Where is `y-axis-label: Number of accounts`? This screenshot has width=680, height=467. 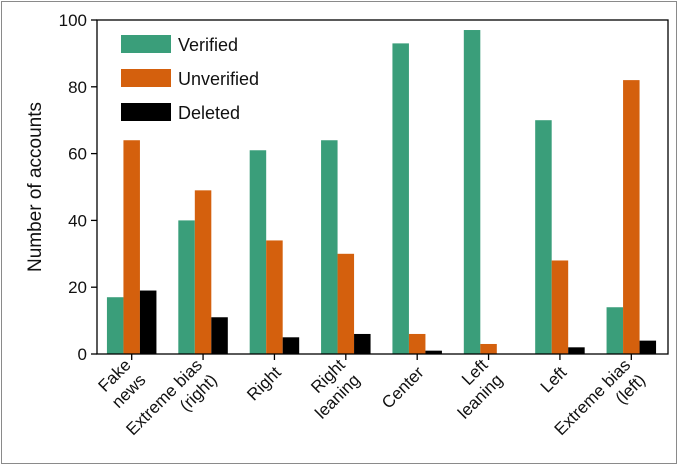
y-axis-label: Number of accounts is located at coordinates (35, 187).